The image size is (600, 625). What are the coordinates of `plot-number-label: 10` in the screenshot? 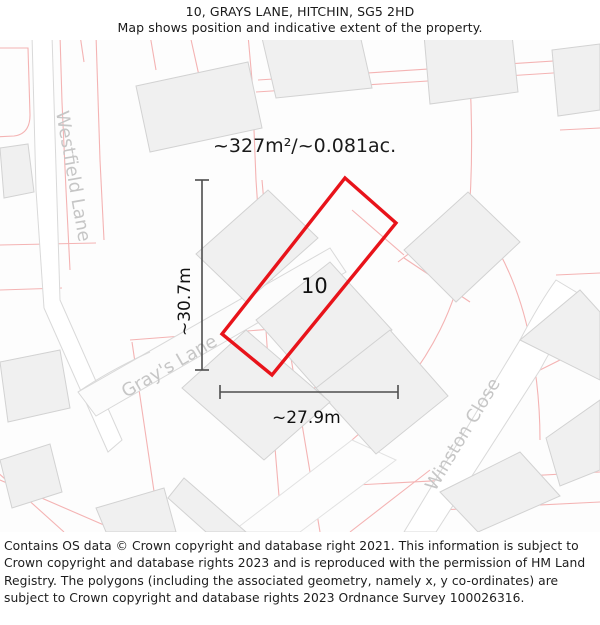 It's located at (314, 286).